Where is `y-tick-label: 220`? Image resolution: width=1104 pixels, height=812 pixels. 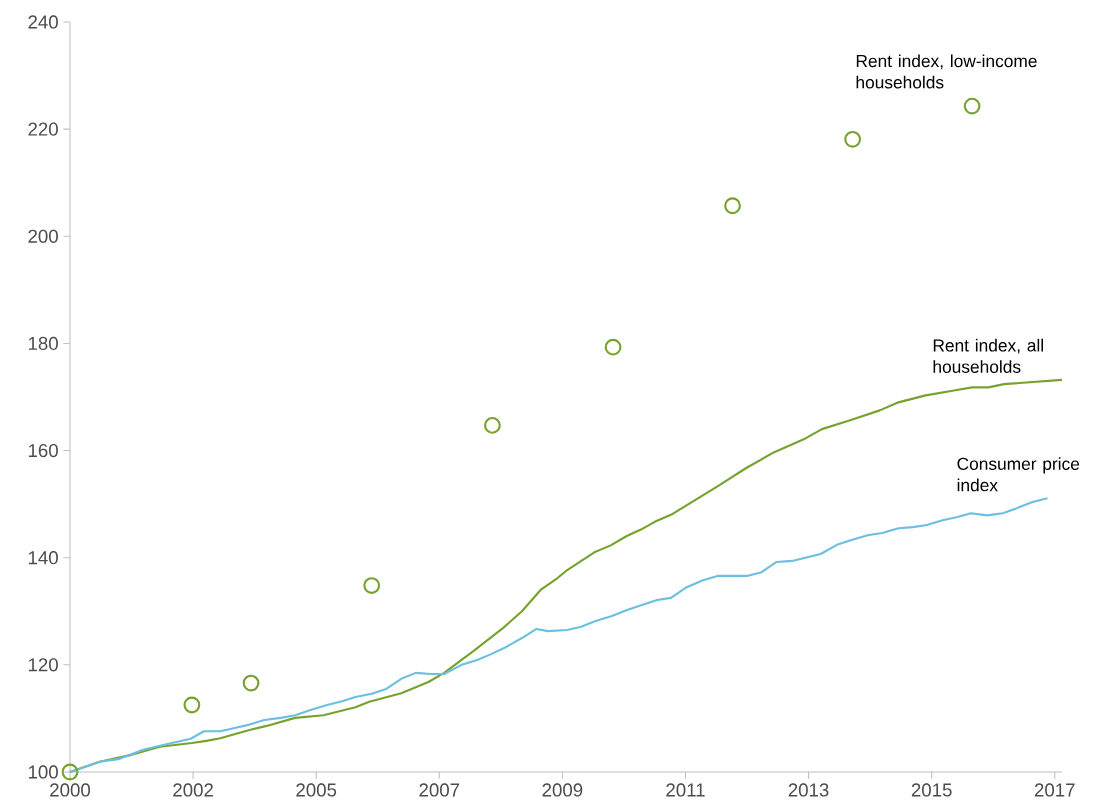
y-tick-label: 220 is located at coordinates (43, 129).